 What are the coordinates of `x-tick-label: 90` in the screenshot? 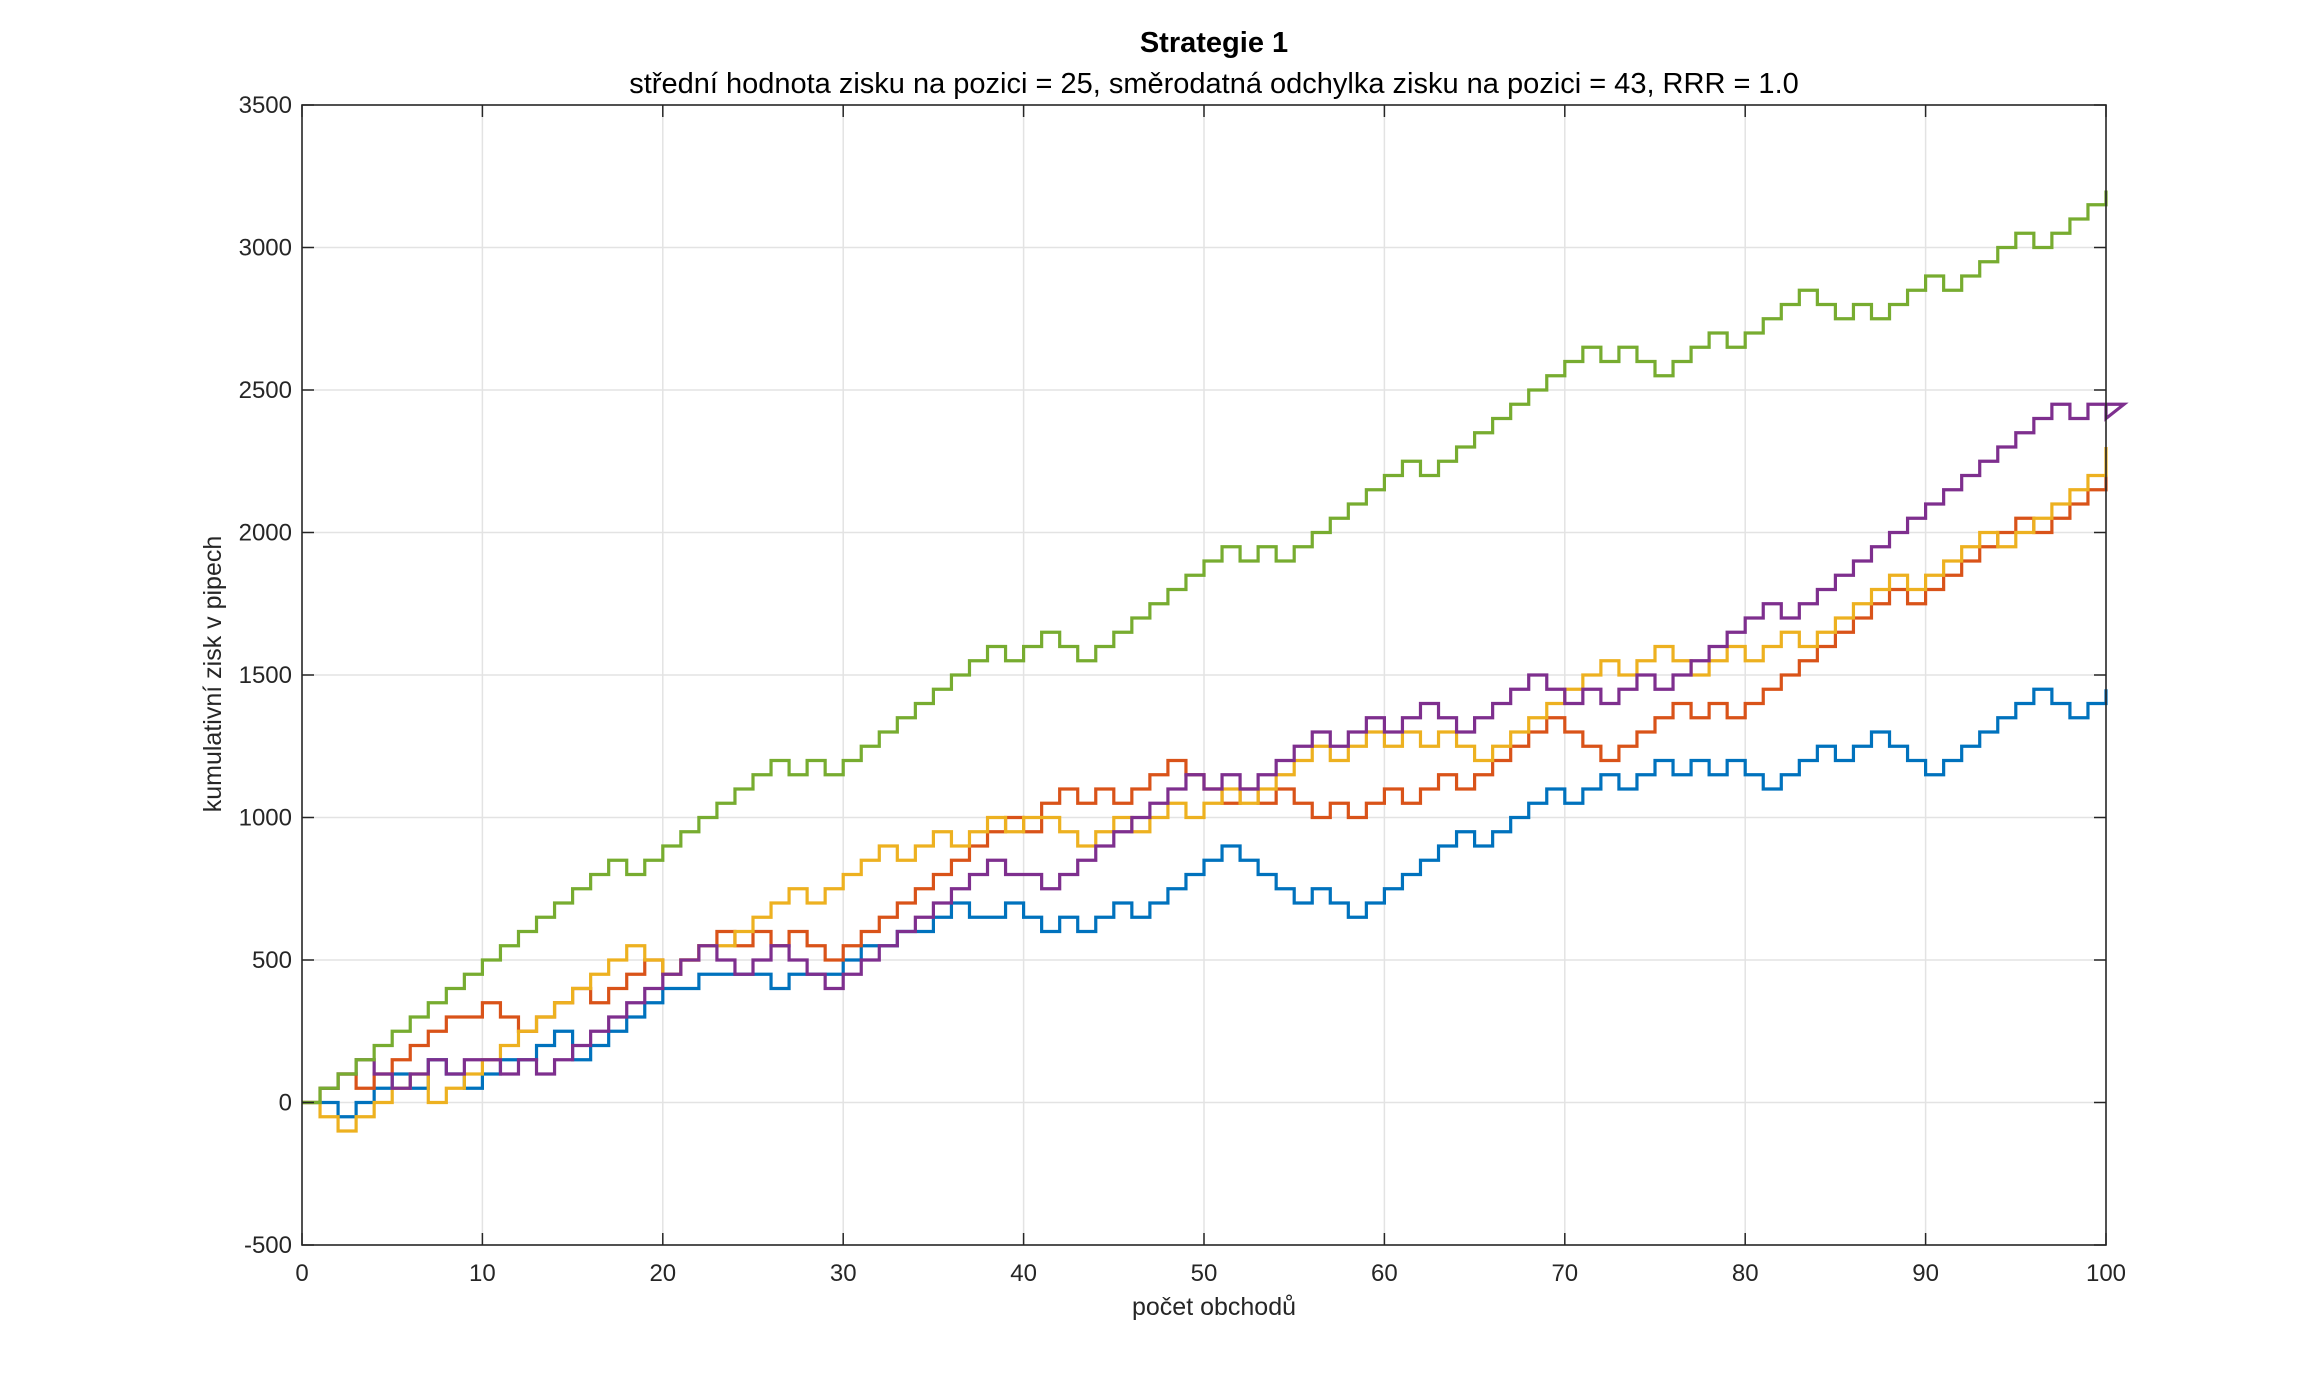 It's located at (1925, 1273).